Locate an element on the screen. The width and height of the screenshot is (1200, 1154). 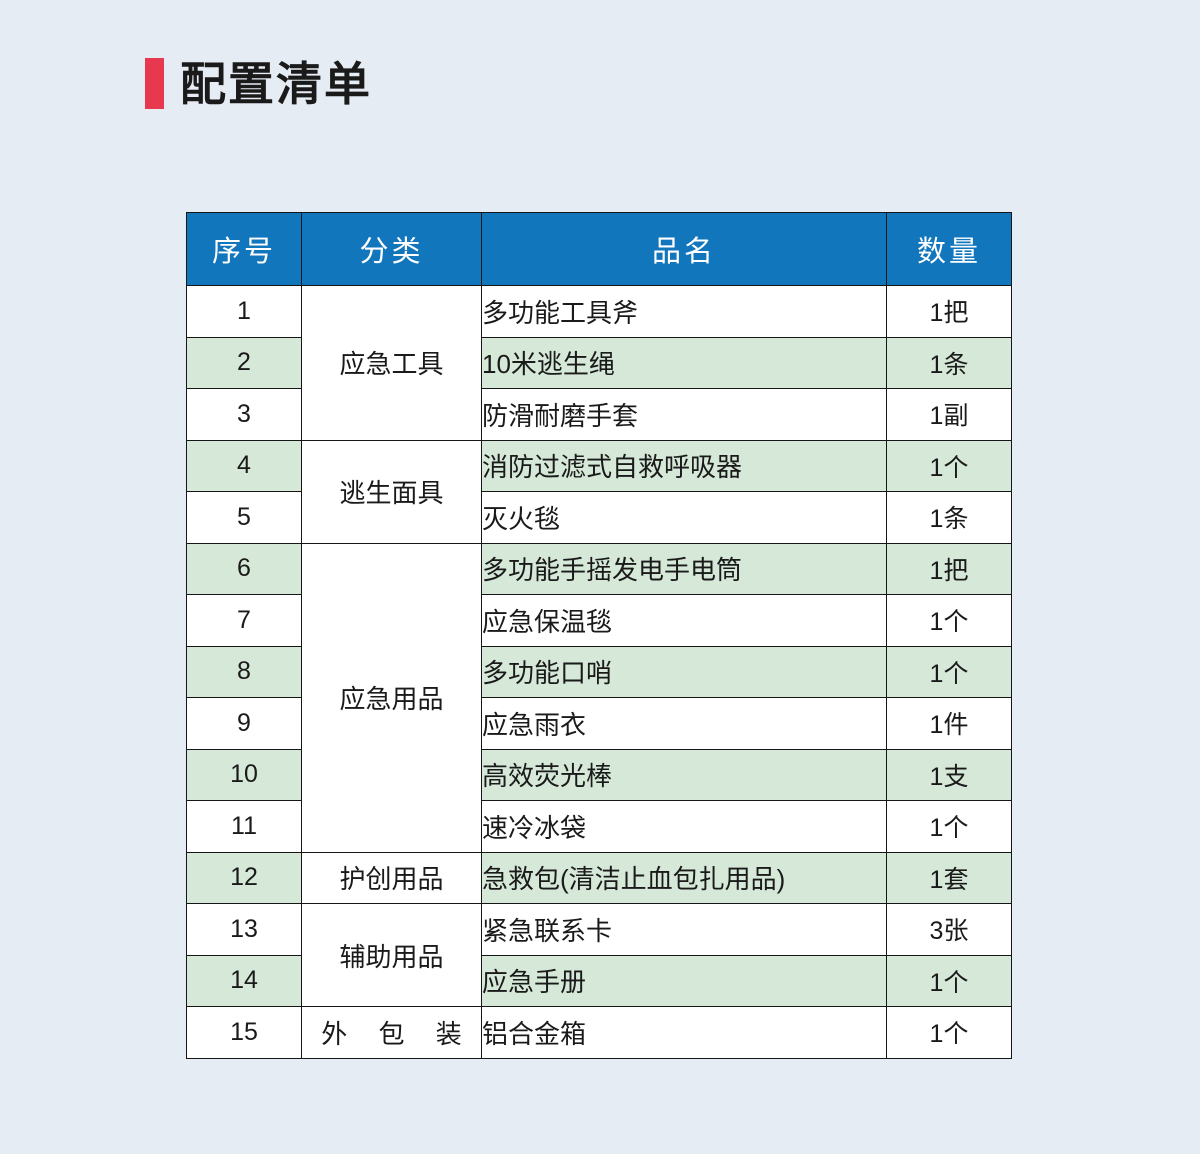
table-row: 7 应急保温毯 1个 is located at coordinates (599, 620).